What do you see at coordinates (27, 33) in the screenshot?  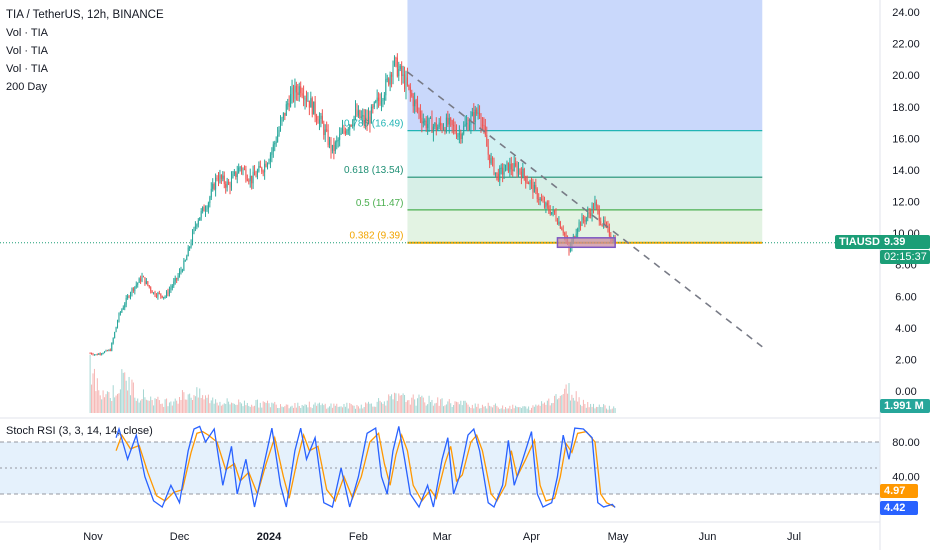 I see `legend-volume-1: Vol · TIA` at bounding box center [27, 33].